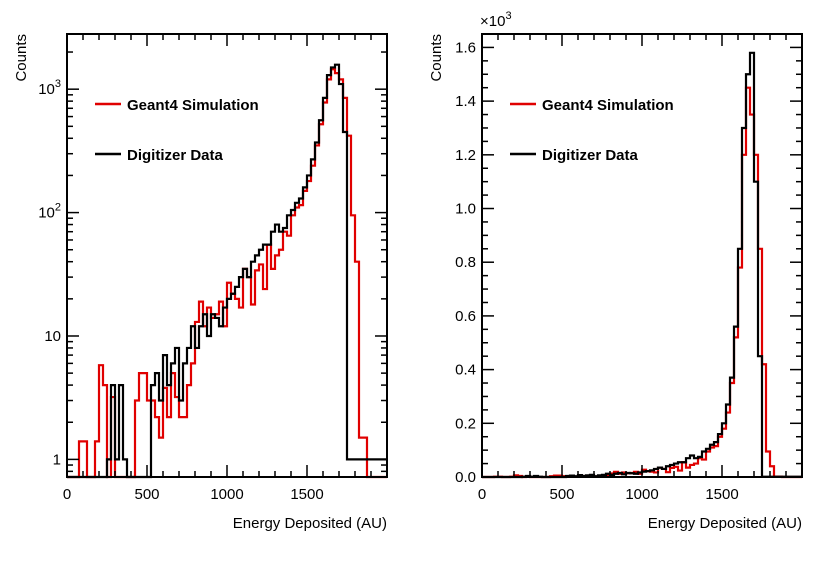 Image resolution: width=830 pixels, height=565 pixels. I want to click on y-tick-label: 0.0, so click(465, 477).